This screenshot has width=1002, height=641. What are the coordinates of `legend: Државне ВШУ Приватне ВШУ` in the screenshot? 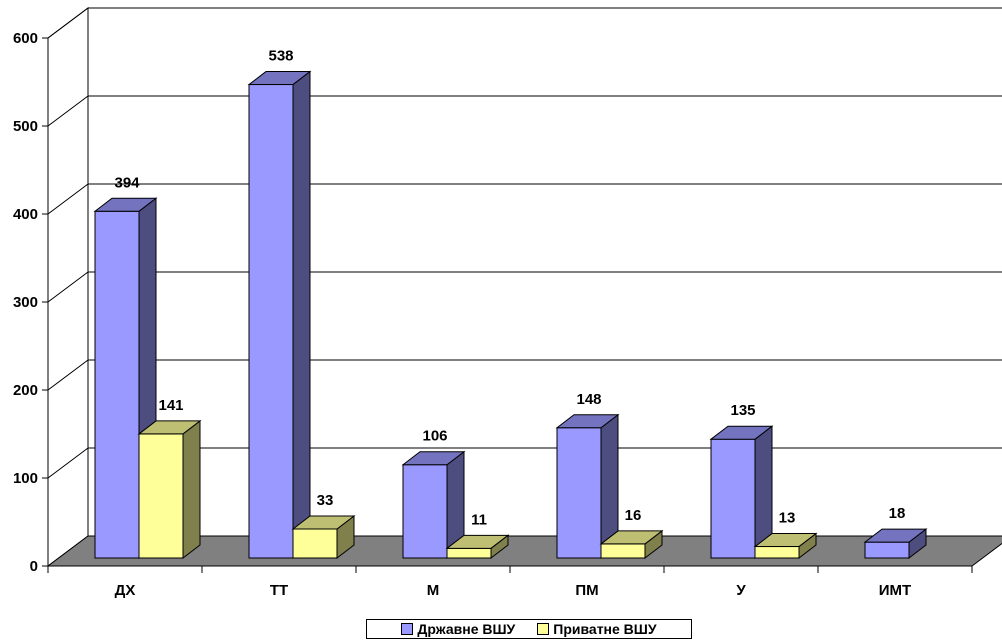 It's located at (529, 629).